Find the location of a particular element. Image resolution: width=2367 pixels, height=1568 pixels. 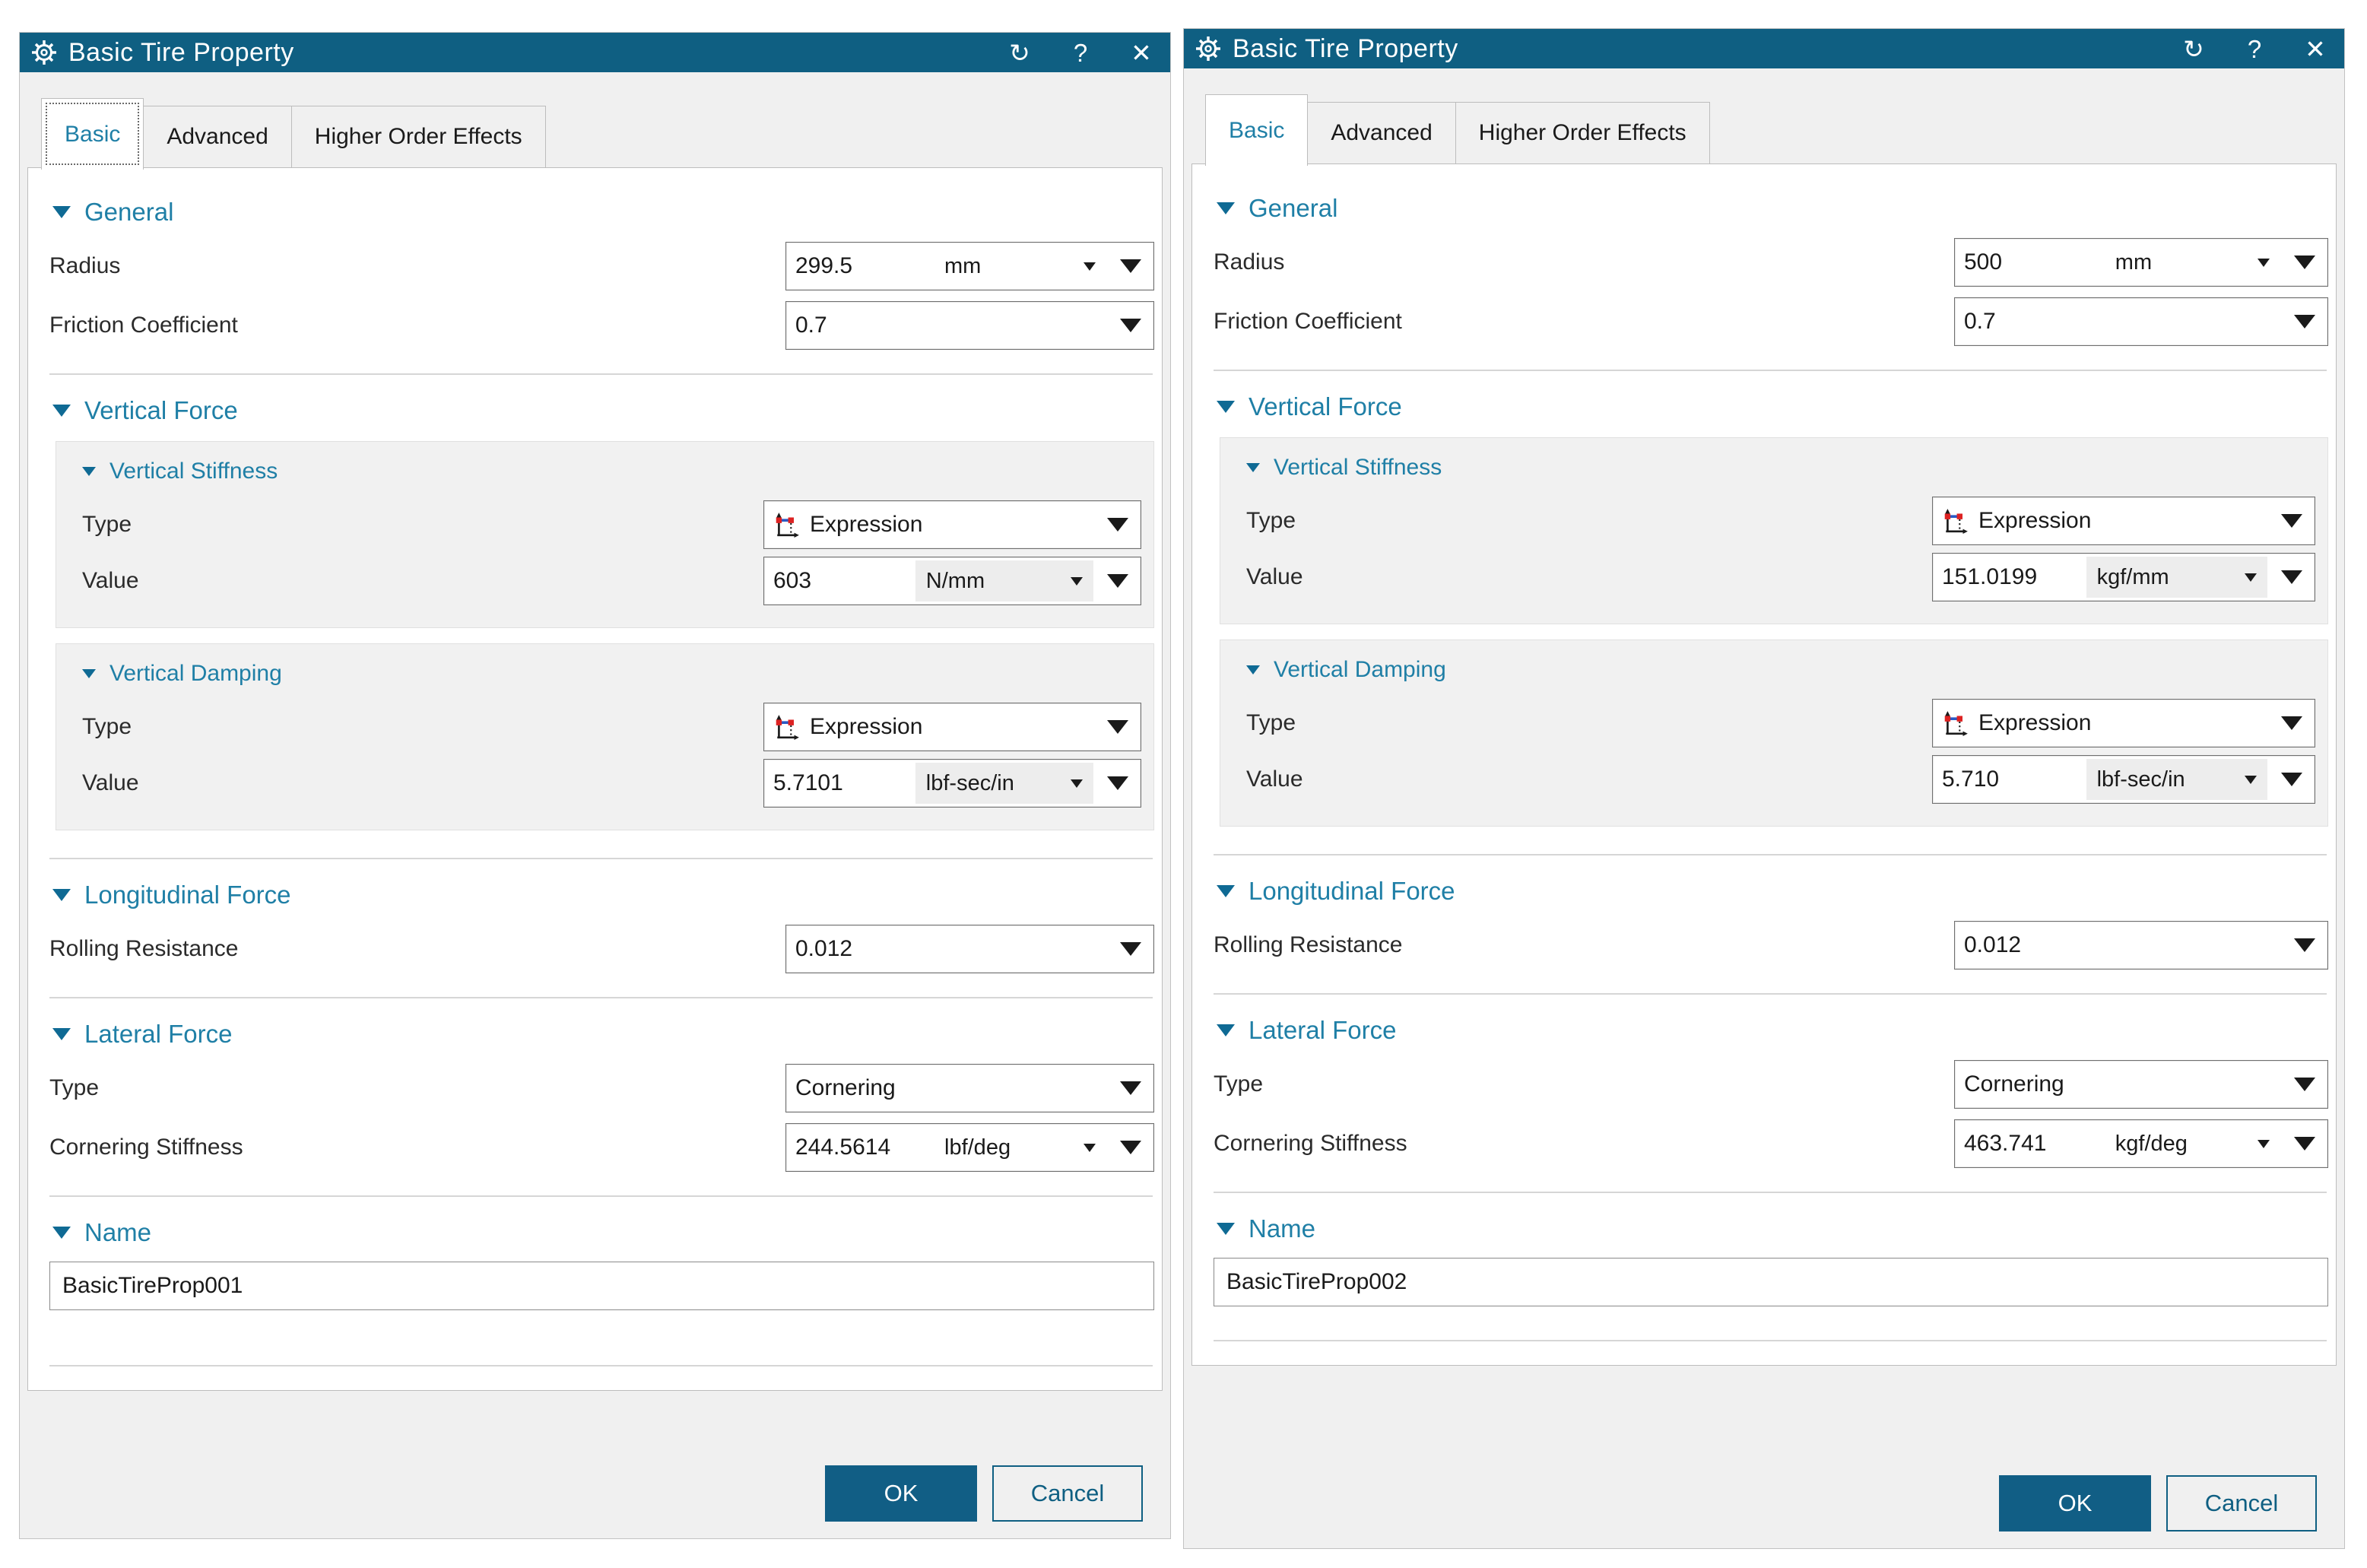

damping-value-field: lbf-sec/in is located at coordinates (952, 783).